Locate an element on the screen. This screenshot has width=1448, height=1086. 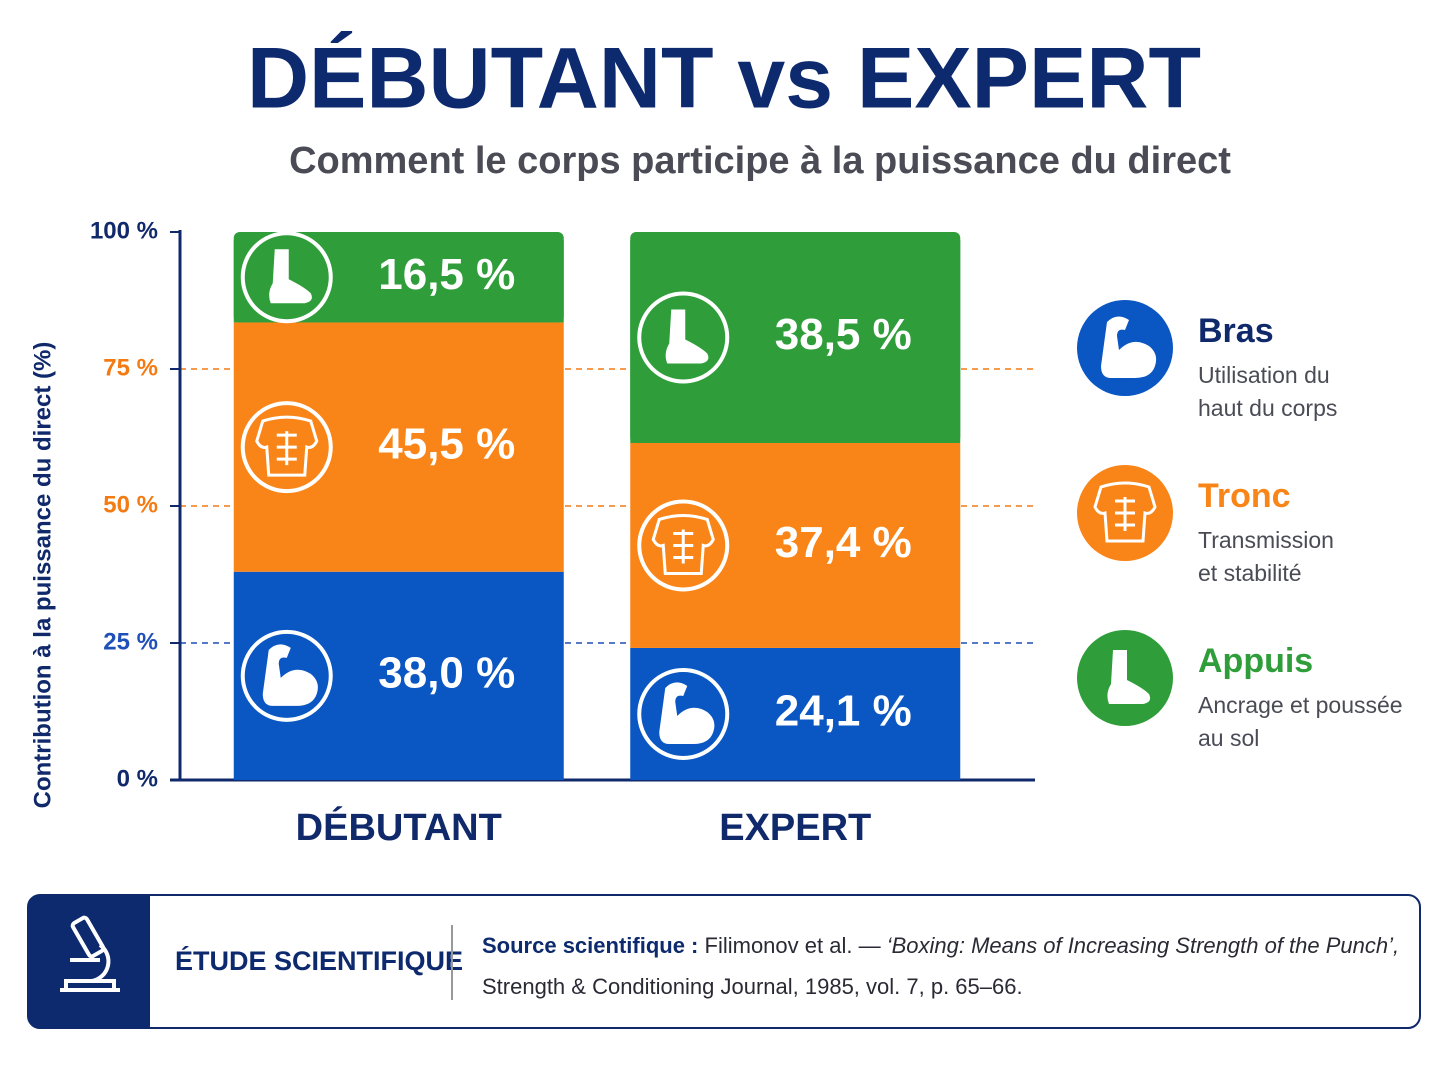
source-authors: Filimonov et al. — is located at coordinates (793, 945).